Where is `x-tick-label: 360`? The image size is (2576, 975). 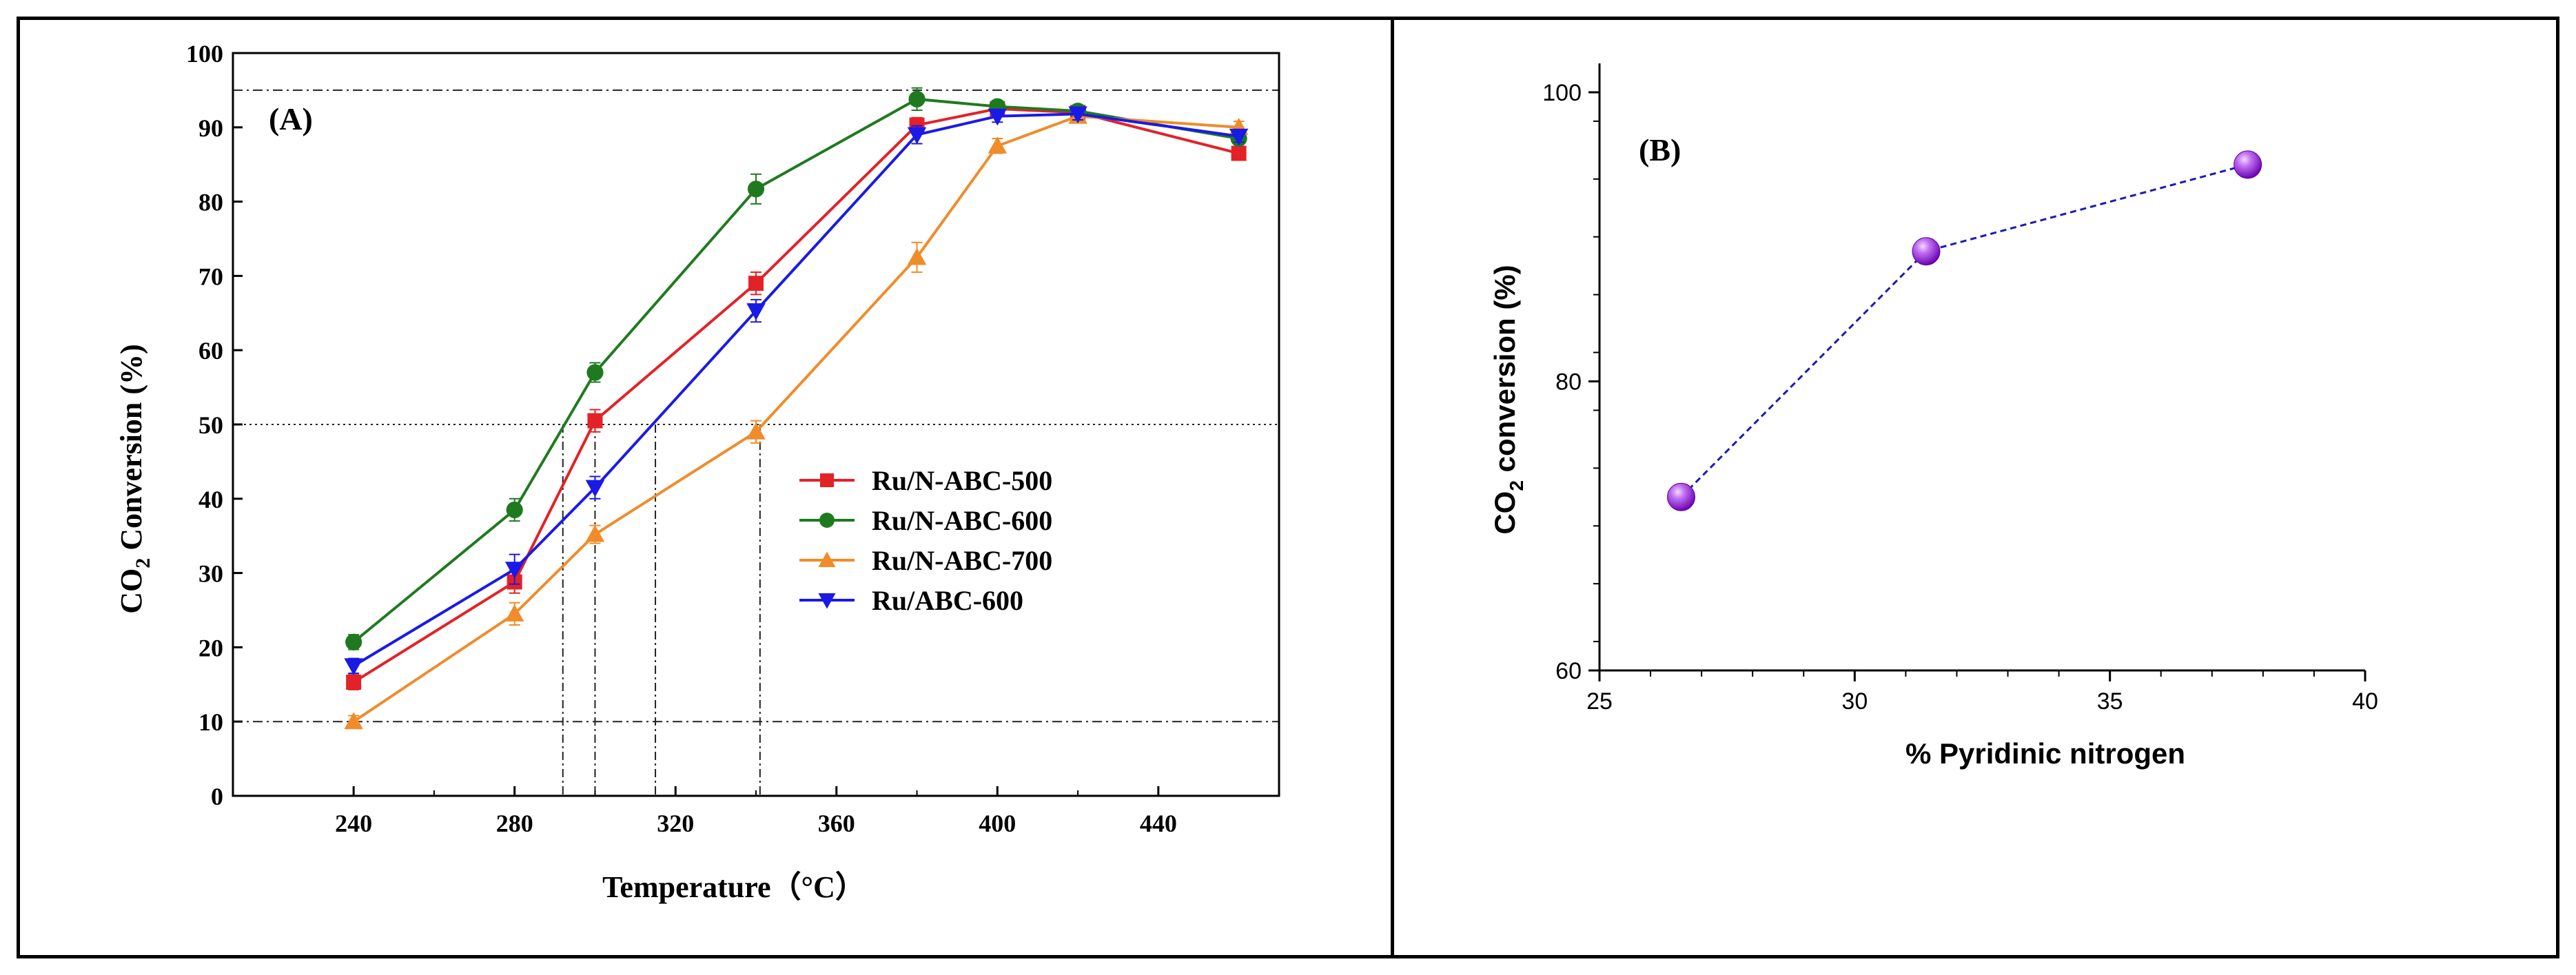
x-tick-label: 360 is located at coordinates (836, 823).